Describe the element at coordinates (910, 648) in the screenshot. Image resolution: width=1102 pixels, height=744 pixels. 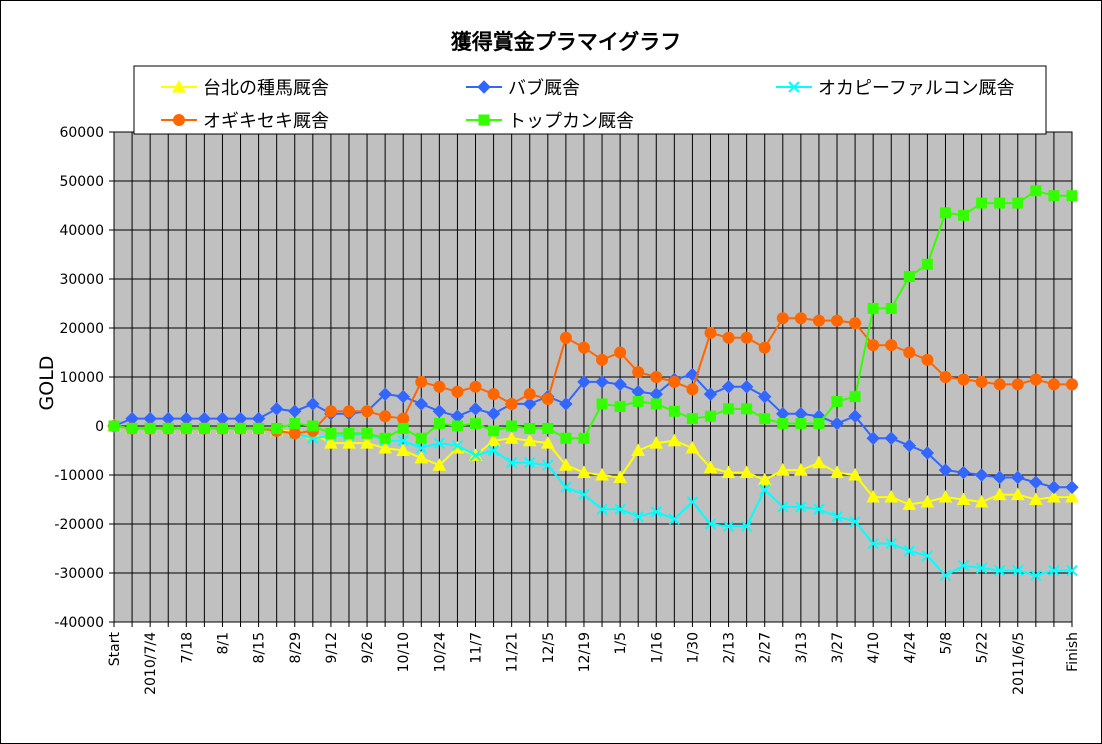
I see `x-tick-label: 4/24` at that location.